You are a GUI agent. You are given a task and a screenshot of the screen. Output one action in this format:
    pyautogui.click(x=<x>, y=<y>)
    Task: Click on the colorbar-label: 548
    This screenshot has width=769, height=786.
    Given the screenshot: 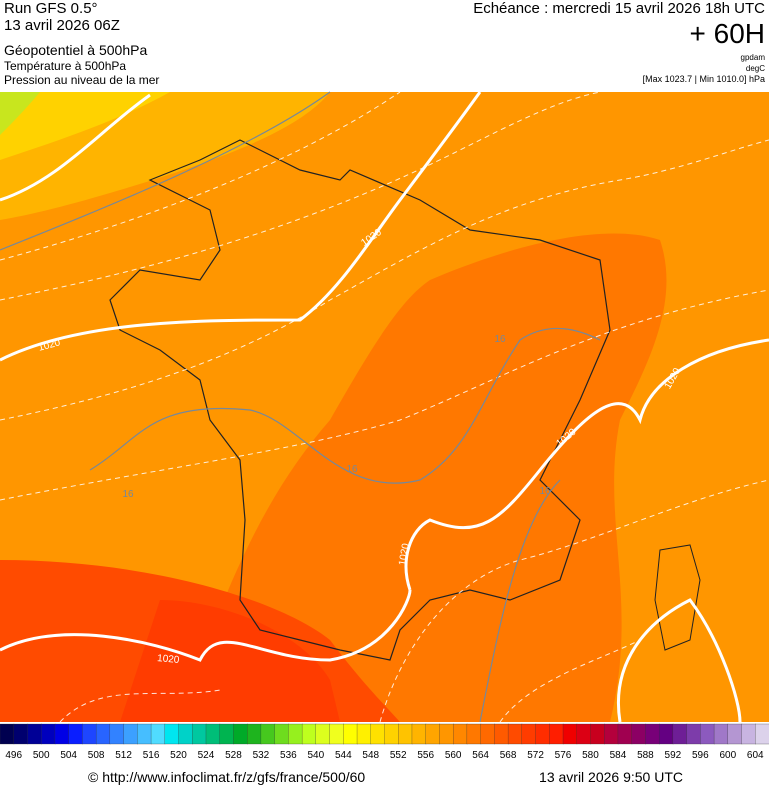 What is the action you would take?
    pyautogui.click(x=370, y=755)
    